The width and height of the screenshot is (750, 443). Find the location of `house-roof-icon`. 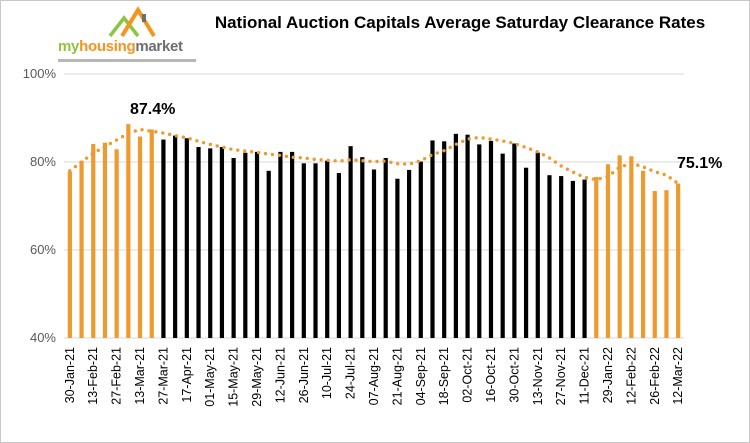

house-roof-icon is located at coordinates (132, 22).